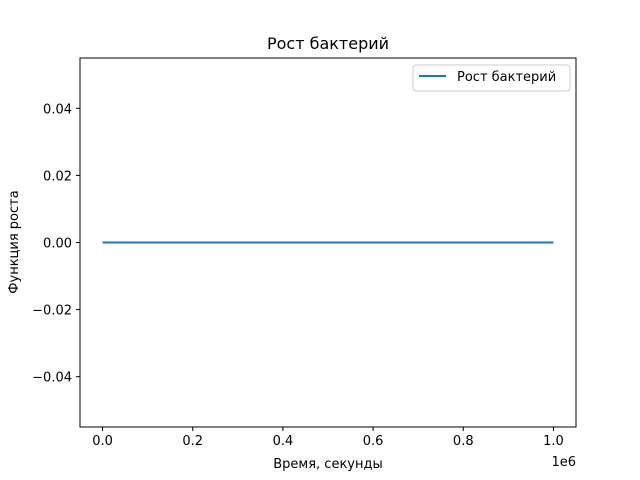  I want to click on y-tick-label: −0.04, so click(52, 378).